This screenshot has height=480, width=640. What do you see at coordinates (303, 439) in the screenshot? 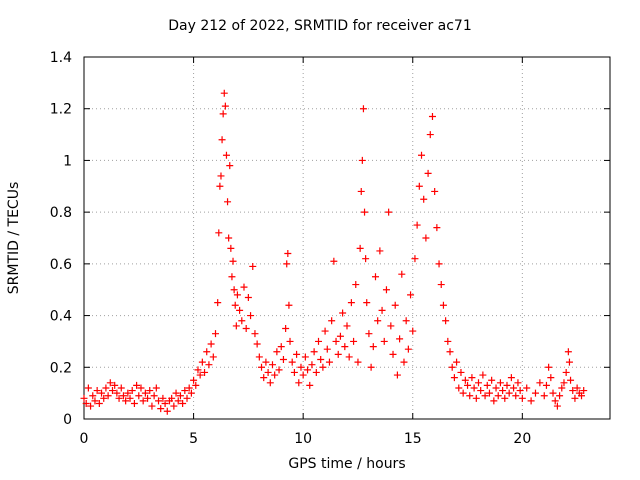
I see `x-tick-label: 10` at bounding box center [303, 439].